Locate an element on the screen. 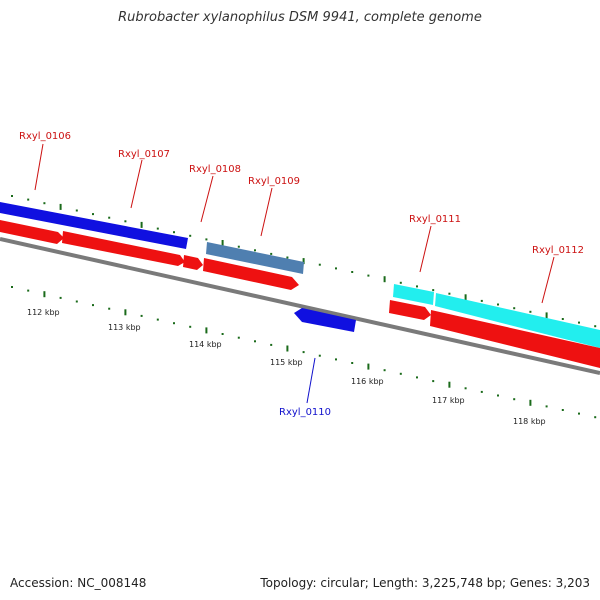  gene-label-rxyl-0106: Rxyl_0106 is located at coordinates (45, 136).